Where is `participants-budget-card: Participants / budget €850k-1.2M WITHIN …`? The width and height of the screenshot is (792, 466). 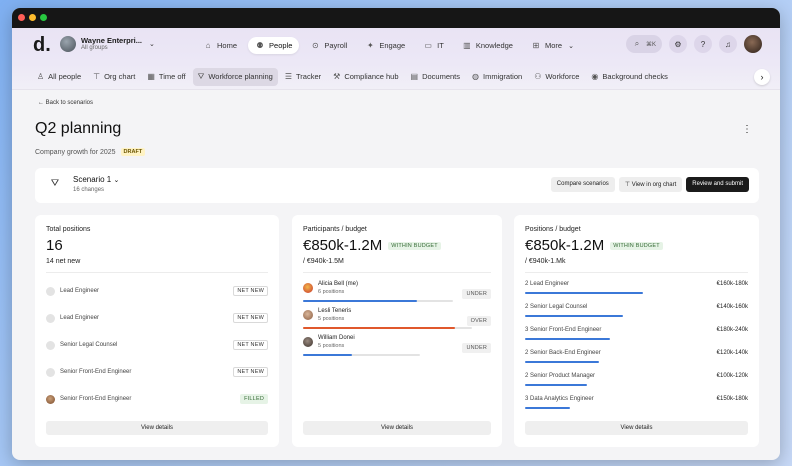
participants-budget-card: Participants / budget €850k-1.2M WITHIN … is located at coordinates (397, 331).